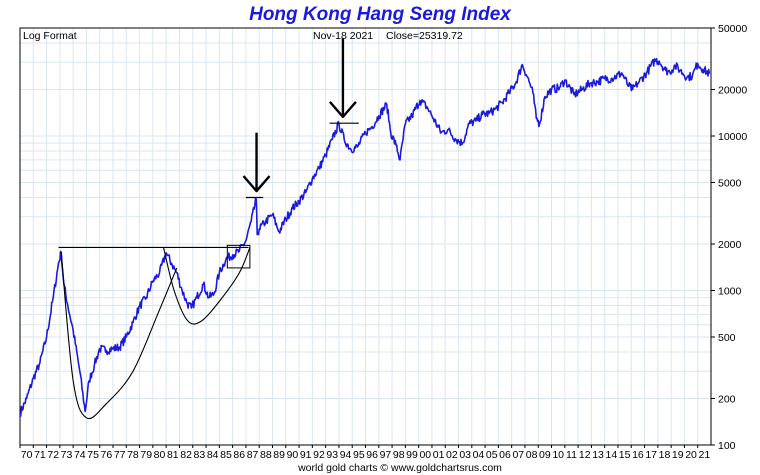 The height and width of the screenshot is (475, 760). Describe the element at coordinates (439, 455) in the screenshot. I see `x-tick-label: 01` at that location.